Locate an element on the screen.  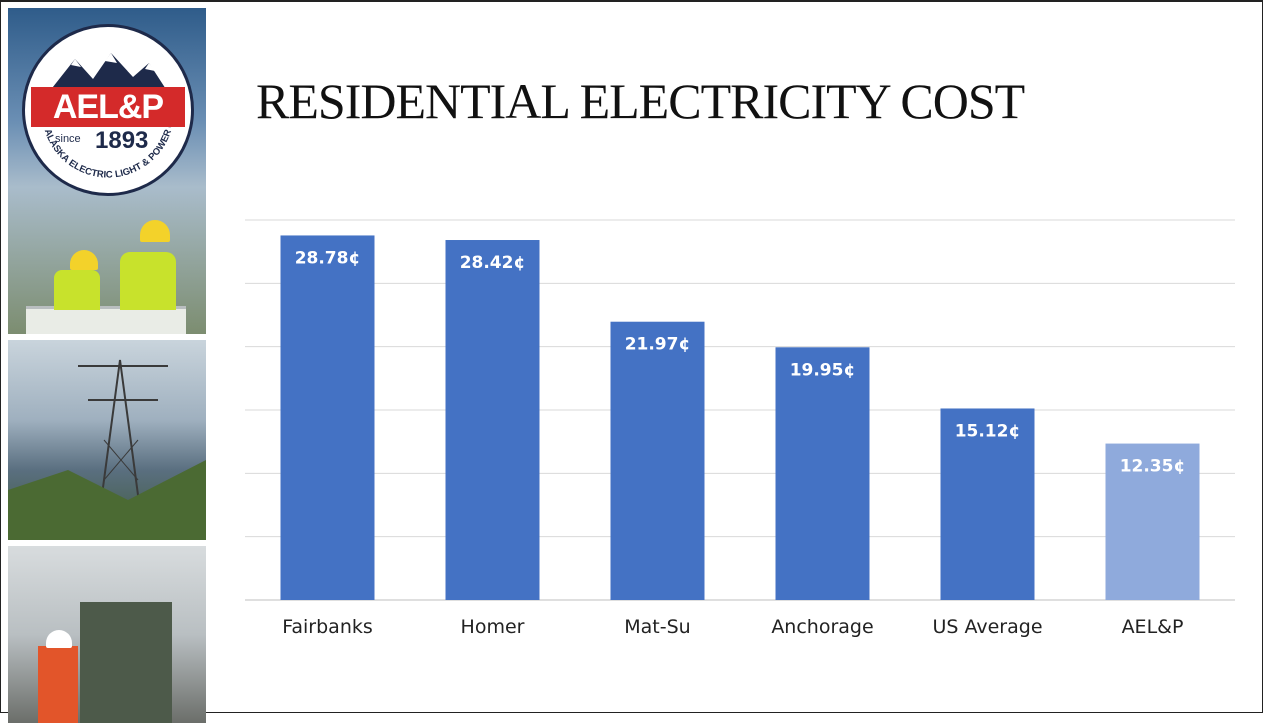
data-label: 21.97¢ is located at coordinates (658, 345).